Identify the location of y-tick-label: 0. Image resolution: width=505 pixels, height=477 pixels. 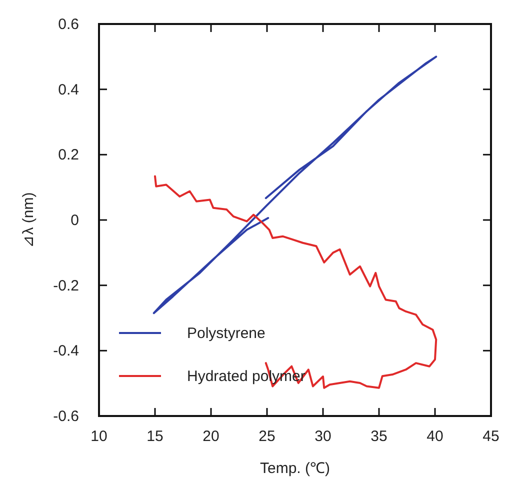
(74, 220).